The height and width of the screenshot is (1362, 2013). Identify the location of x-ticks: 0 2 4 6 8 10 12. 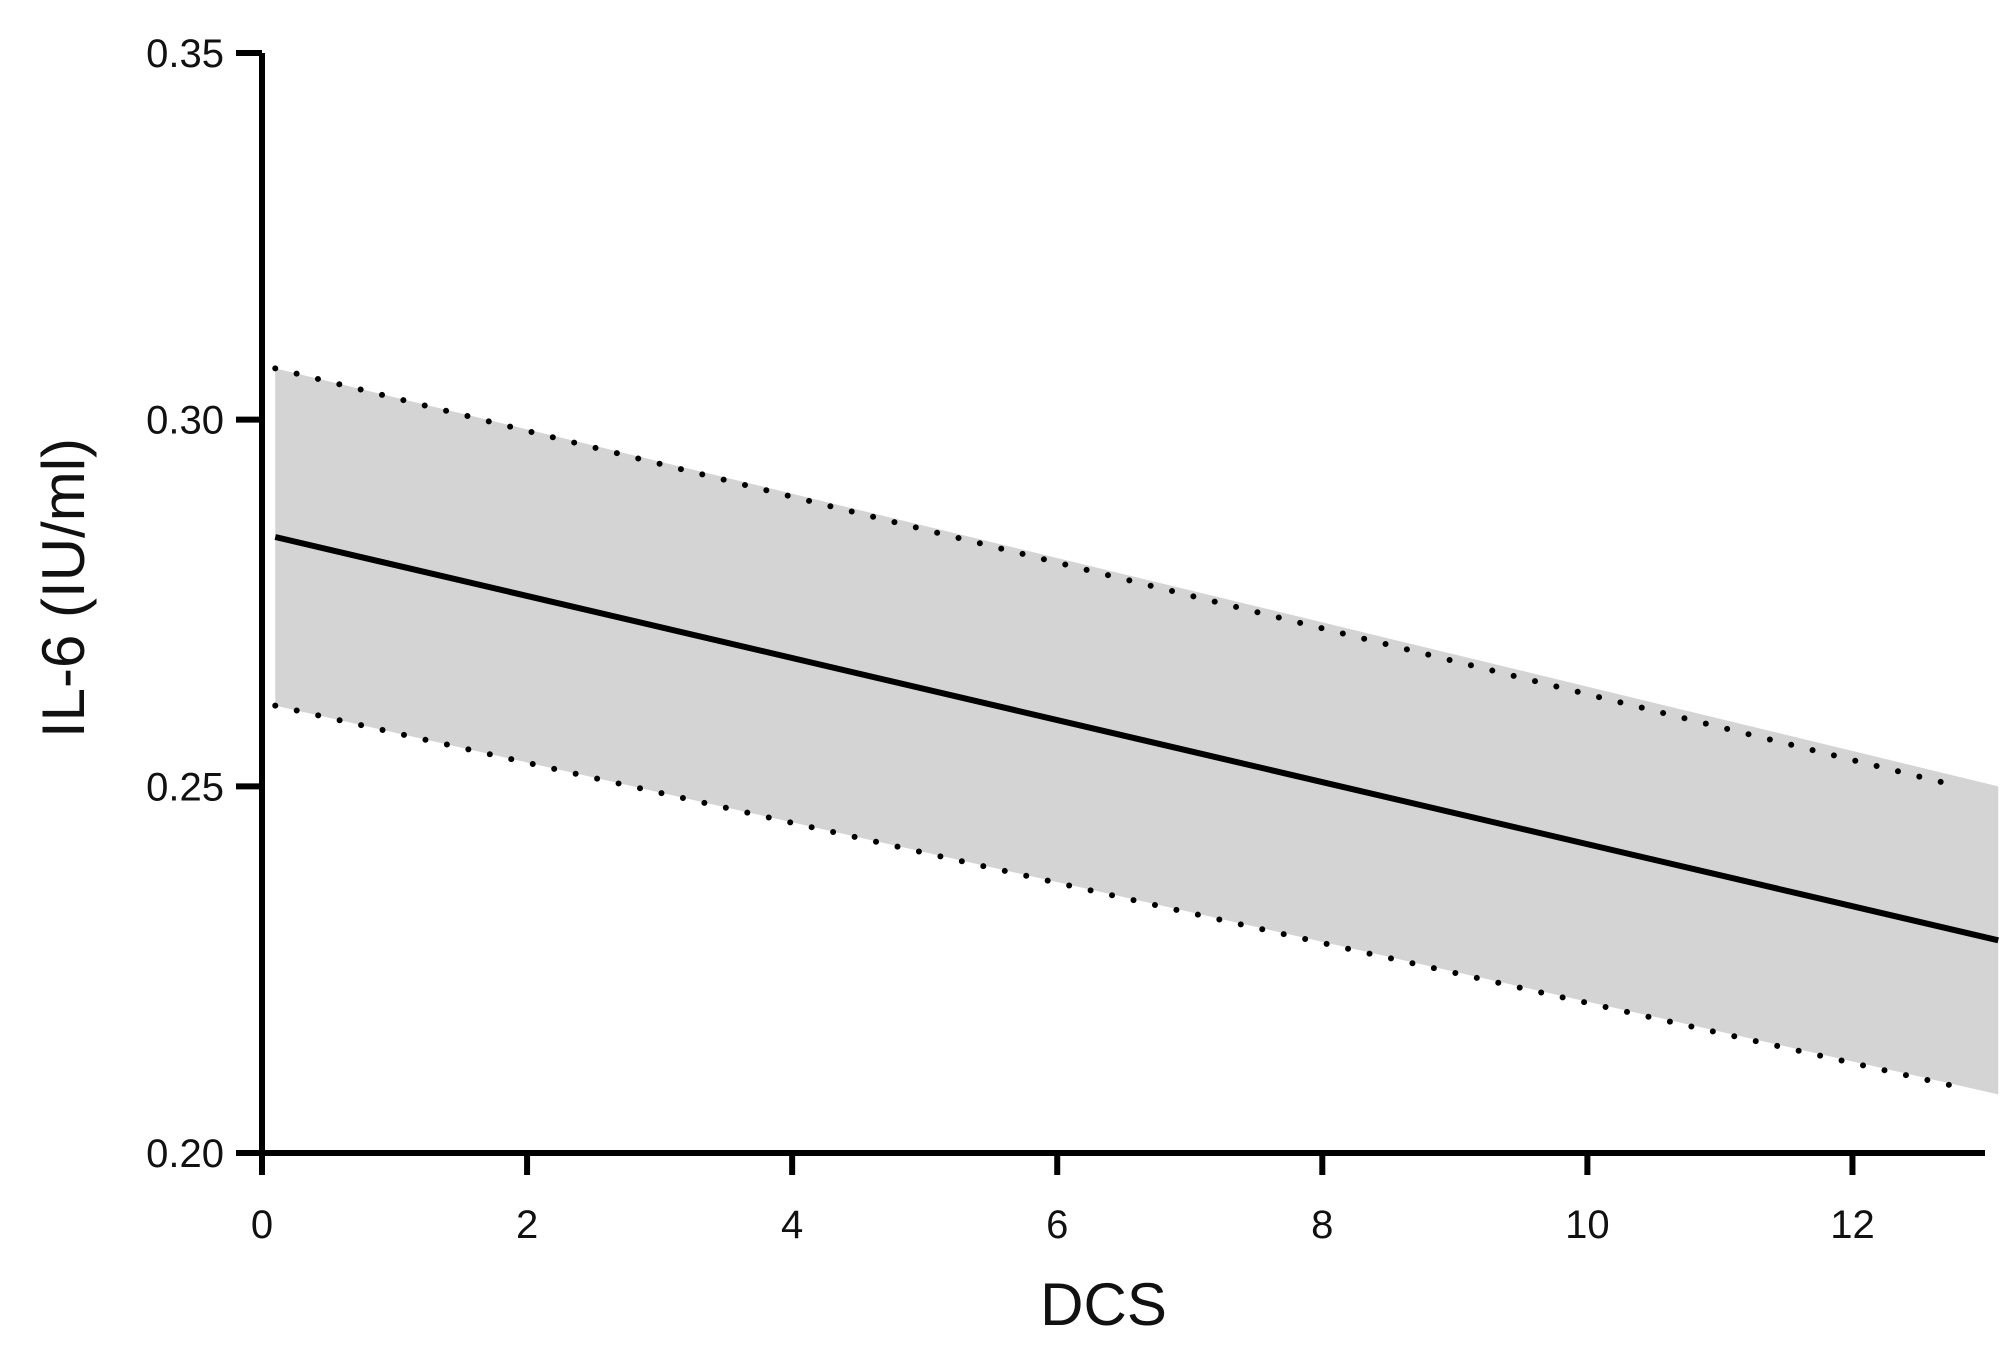
(1063, 1200).